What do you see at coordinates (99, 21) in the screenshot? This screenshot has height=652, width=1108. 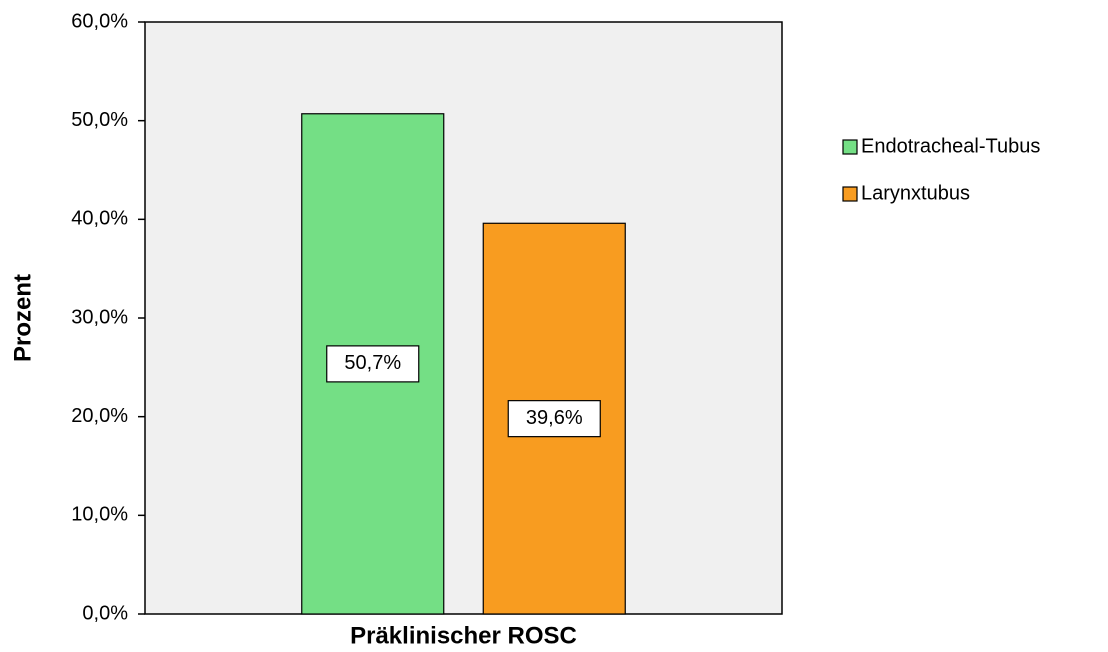 I see `y-tick-label: 60,0%` at bounding box center [99, 21].